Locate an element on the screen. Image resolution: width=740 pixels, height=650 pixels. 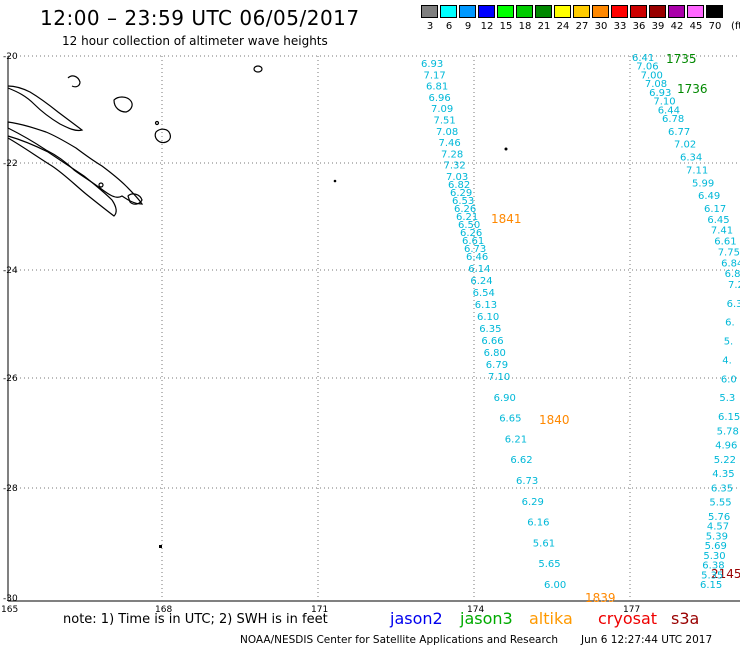
wave-height-value: 6.38 is located at coordinates (713, 566).